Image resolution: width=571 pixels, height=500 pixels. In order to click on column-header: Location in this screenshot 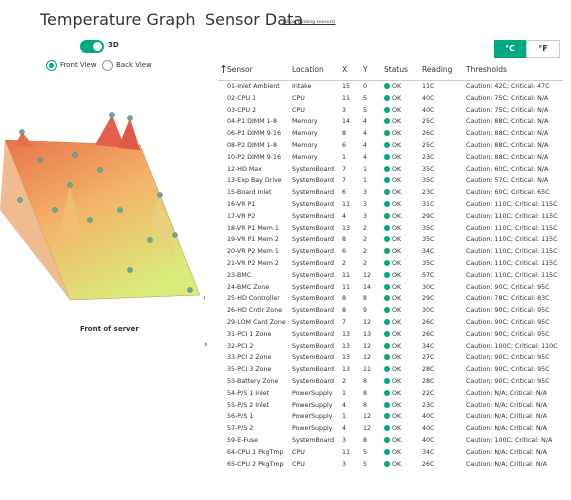, I will do `click(308, 69)`.